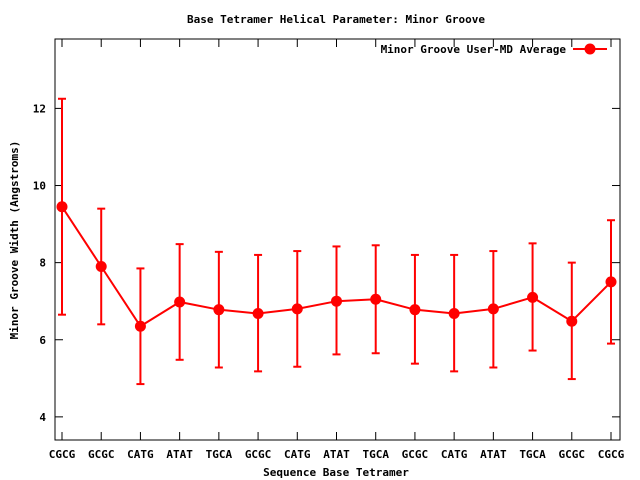 This screenshot has width=640, height=480. Describe the element at coordinates (42, 340) in the screenshot. I see `y-tick-label: 6` at that location.